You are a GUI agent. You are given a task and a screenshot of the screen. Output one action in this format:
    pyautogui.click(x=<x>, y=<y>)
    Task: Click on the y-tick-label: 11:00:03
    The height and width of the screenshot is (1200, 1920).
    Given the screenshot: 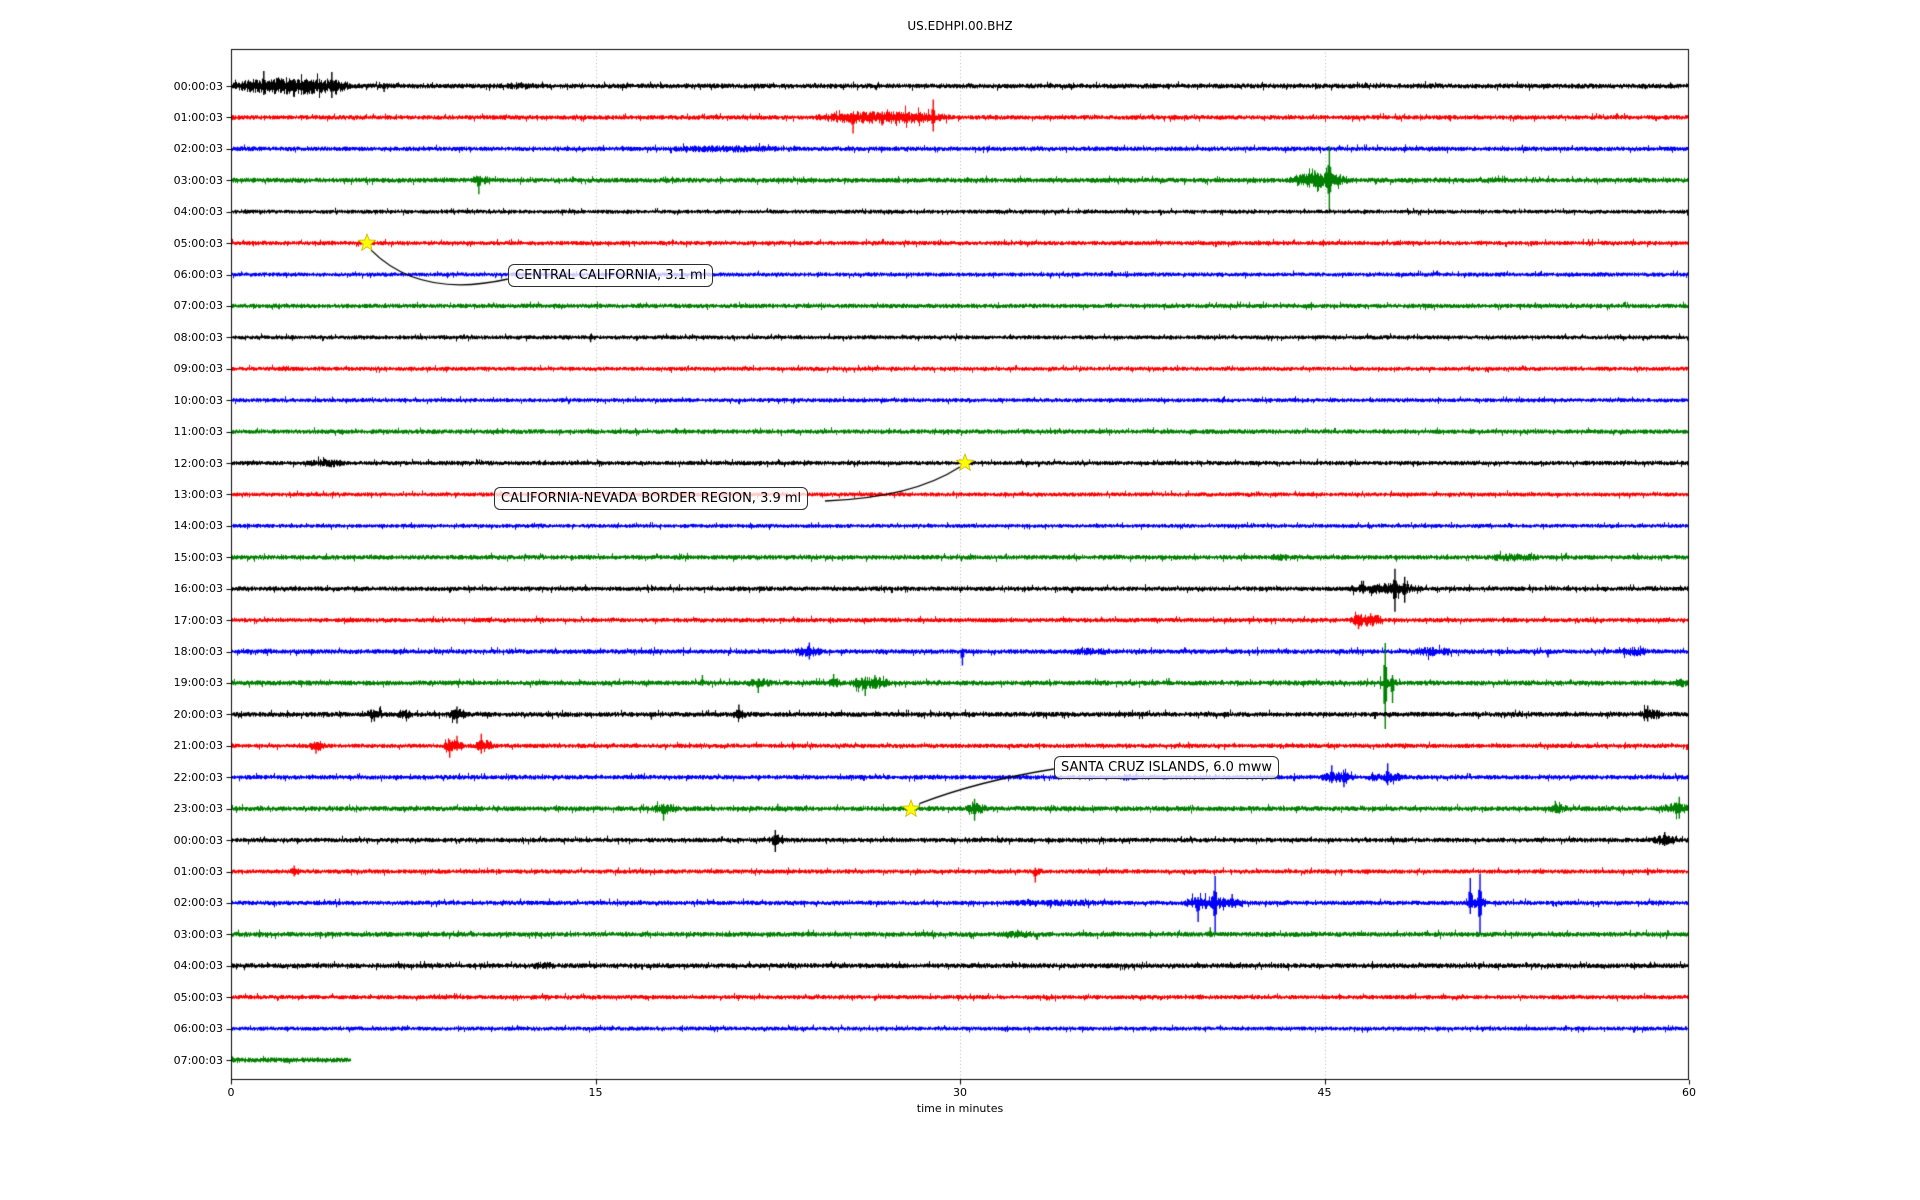 What is the action you would take?
    pyautogui.click(x=198, y=432)
    